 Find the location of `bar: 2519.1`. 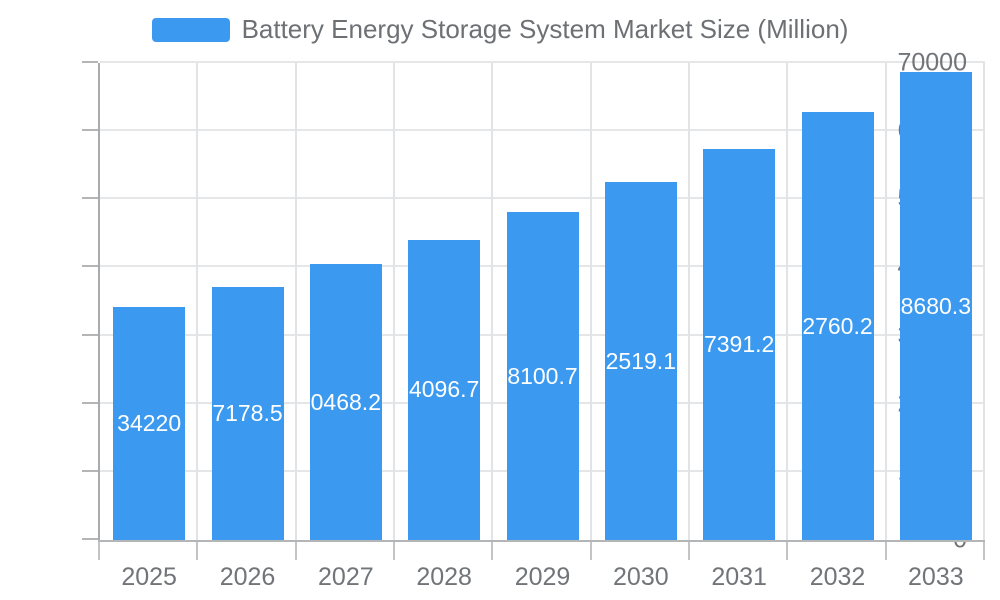

bar: 2519.1 is located at coordinates (640, 361).